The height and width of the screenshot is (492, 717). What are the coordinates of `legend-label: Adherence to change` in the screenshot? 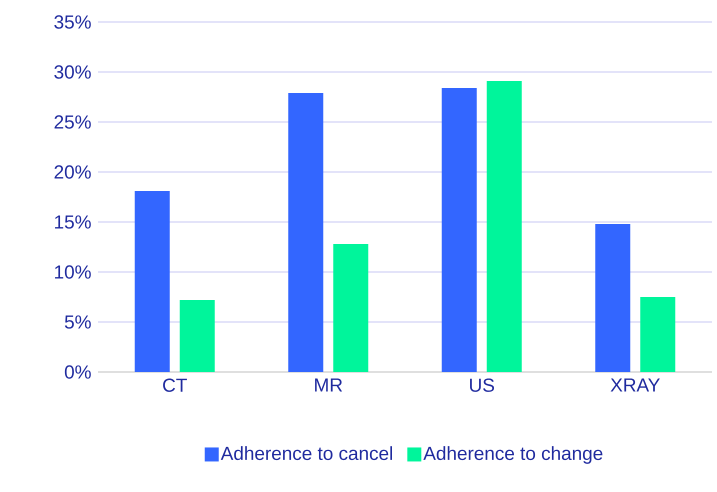 It's located at (512, 455).